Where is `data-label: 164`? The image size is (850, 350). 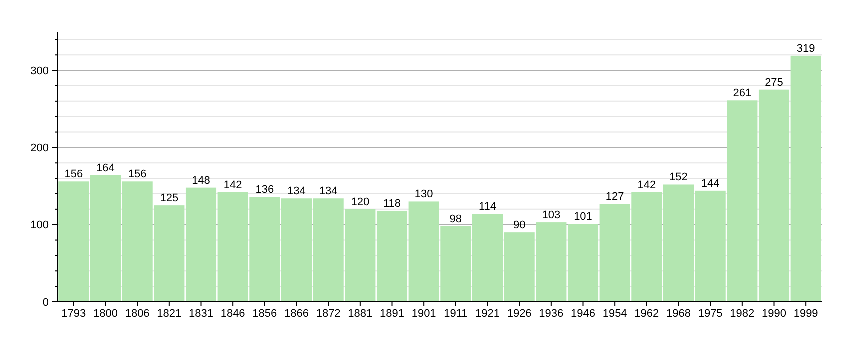 data-label: 164 is located at coordinates (105, 168).